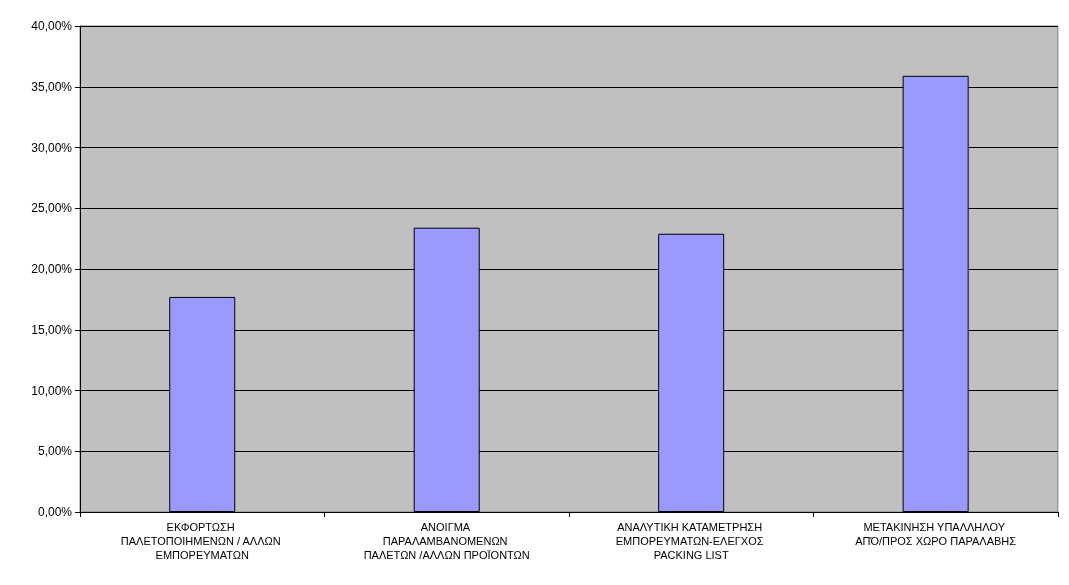  What do you see at coordinates (55, 512) in the screenshot?
I see `y-tick-label: 0,00%` at bounding box center [55, 512].